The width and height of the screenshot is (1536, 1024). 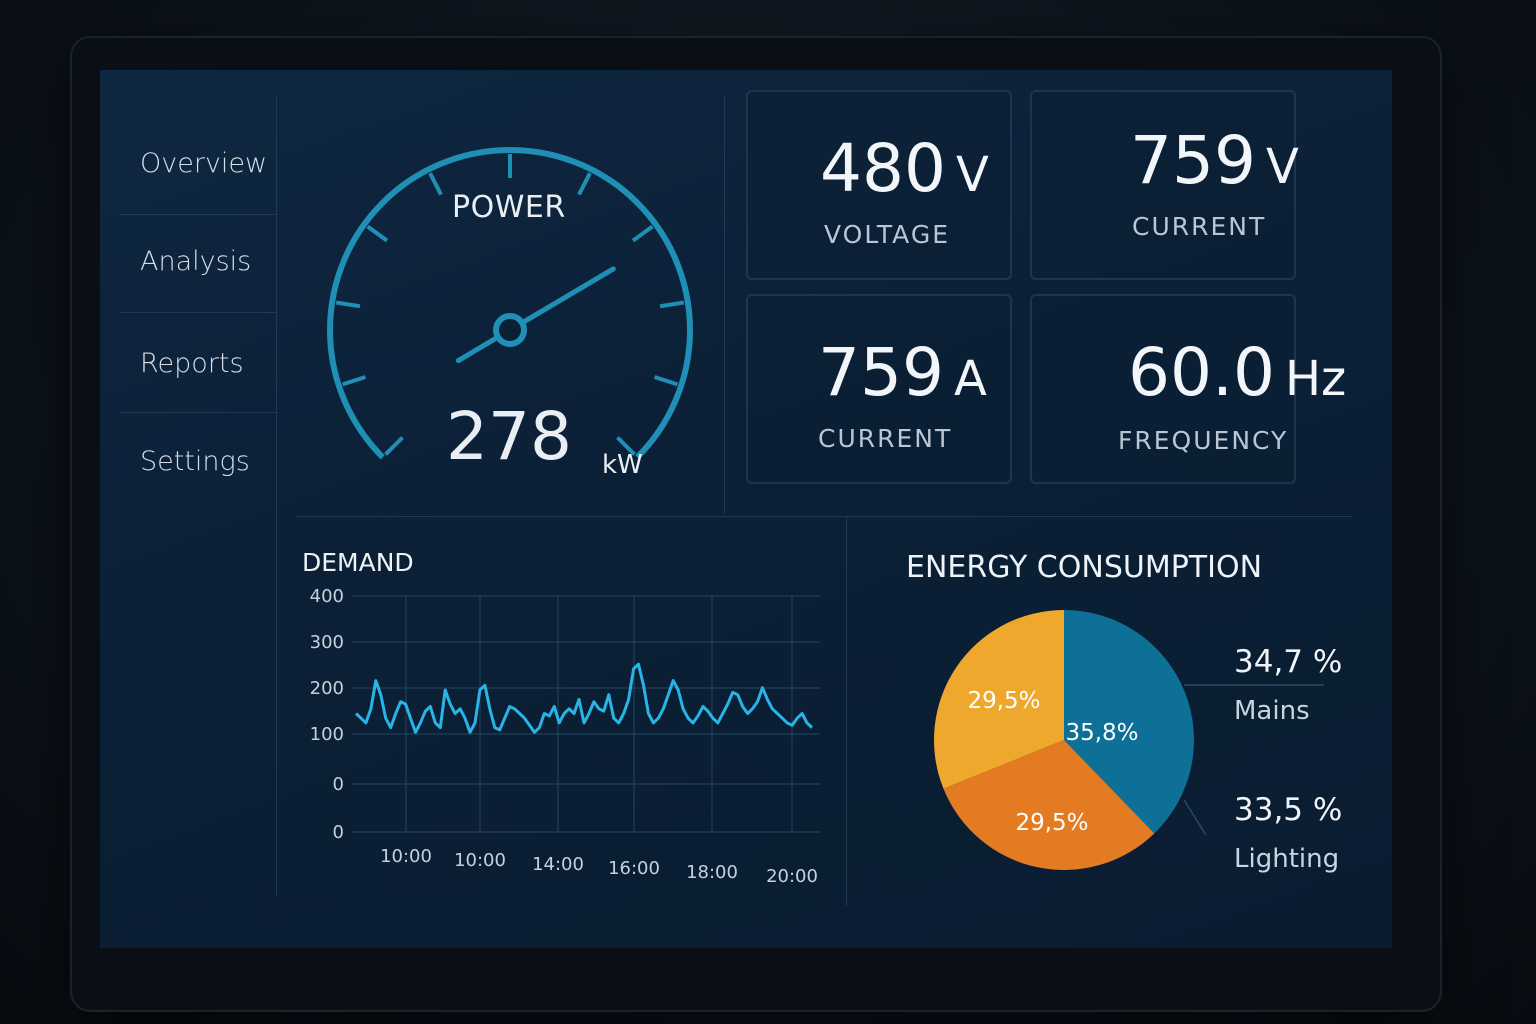 What do you see at coordinates (1201, 372) in the screenshot?
I see `metric-number: 60.0` at bounding box center [1201, 372].